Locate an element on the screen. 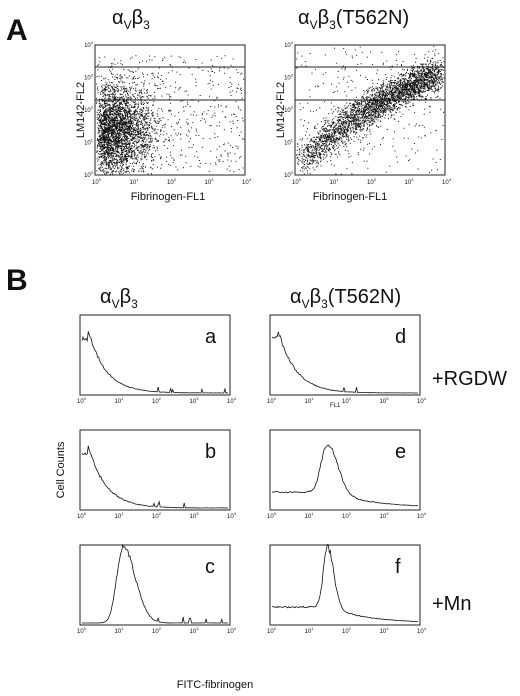 This screenshot has height=696, width=520. panel-letter: a is located at coordinates (211, 337).